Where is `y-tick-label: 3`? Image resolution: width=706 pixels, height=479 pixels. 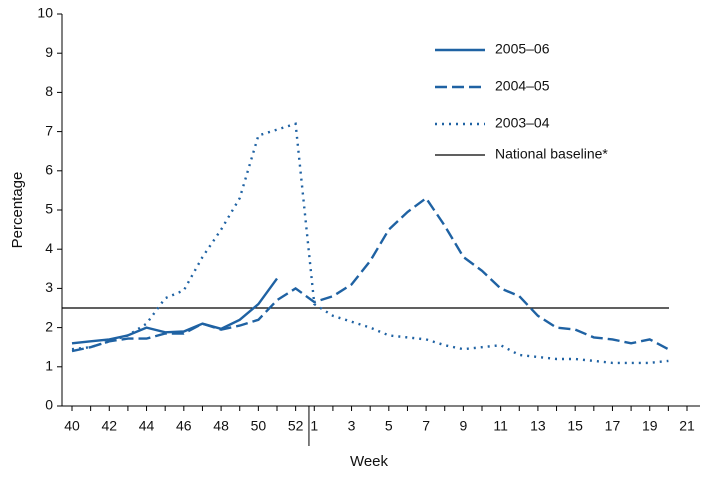 y-tick-label: 3 is located at coordinates (49, 287).